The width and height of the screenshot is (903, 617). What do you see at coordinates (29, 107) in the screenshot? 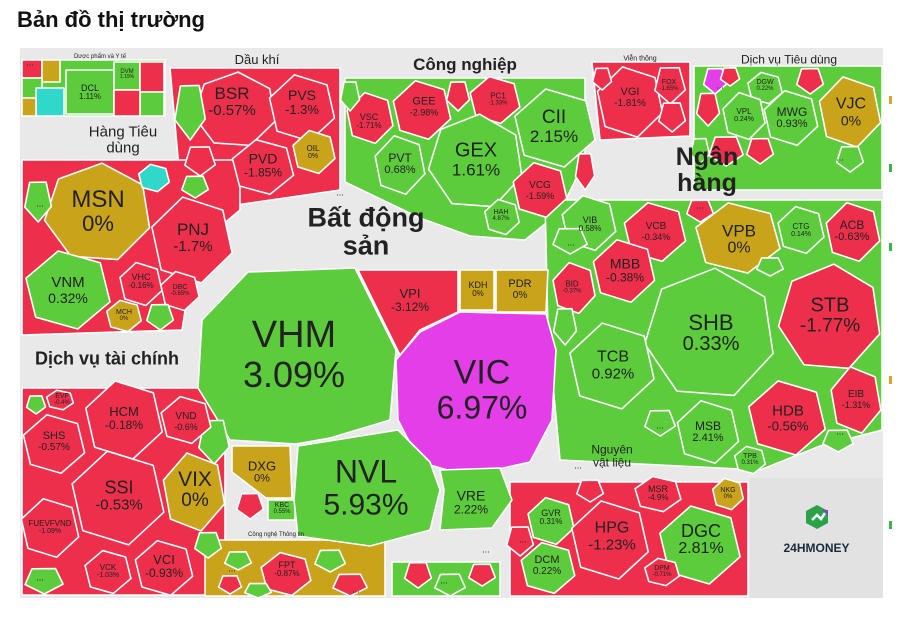
I see `cell-pharma-h` at bounding box center [29, 107].